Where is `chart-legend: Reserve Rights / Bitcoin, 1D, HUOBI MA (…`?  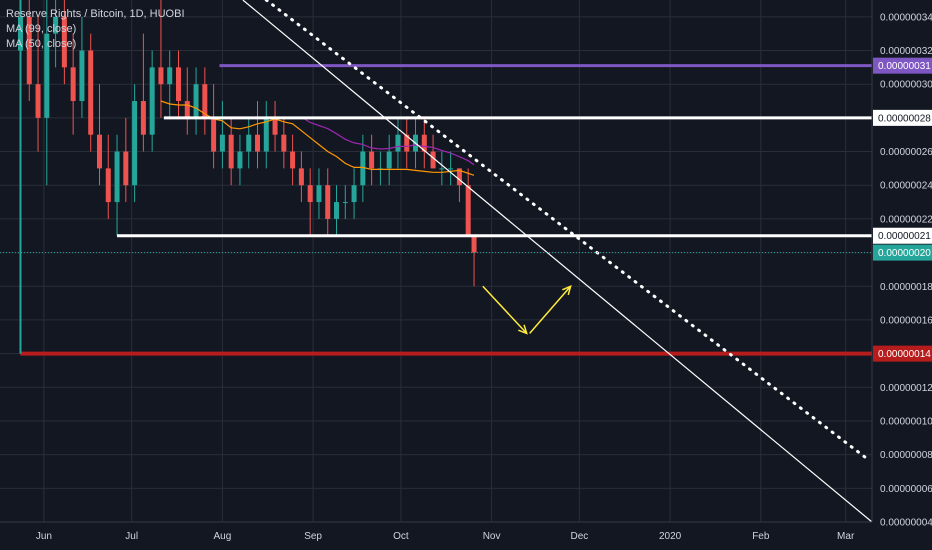 chart-legend: Reserve Rights / Bitcoin, 1D, HUOBI MA (… is located at coordinates (95, 29).